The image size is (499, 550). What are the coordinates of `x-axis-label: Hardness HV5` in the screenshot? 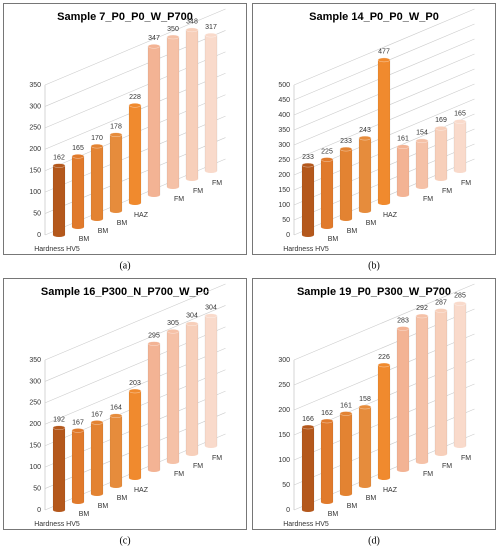 It's located at (57, 524).